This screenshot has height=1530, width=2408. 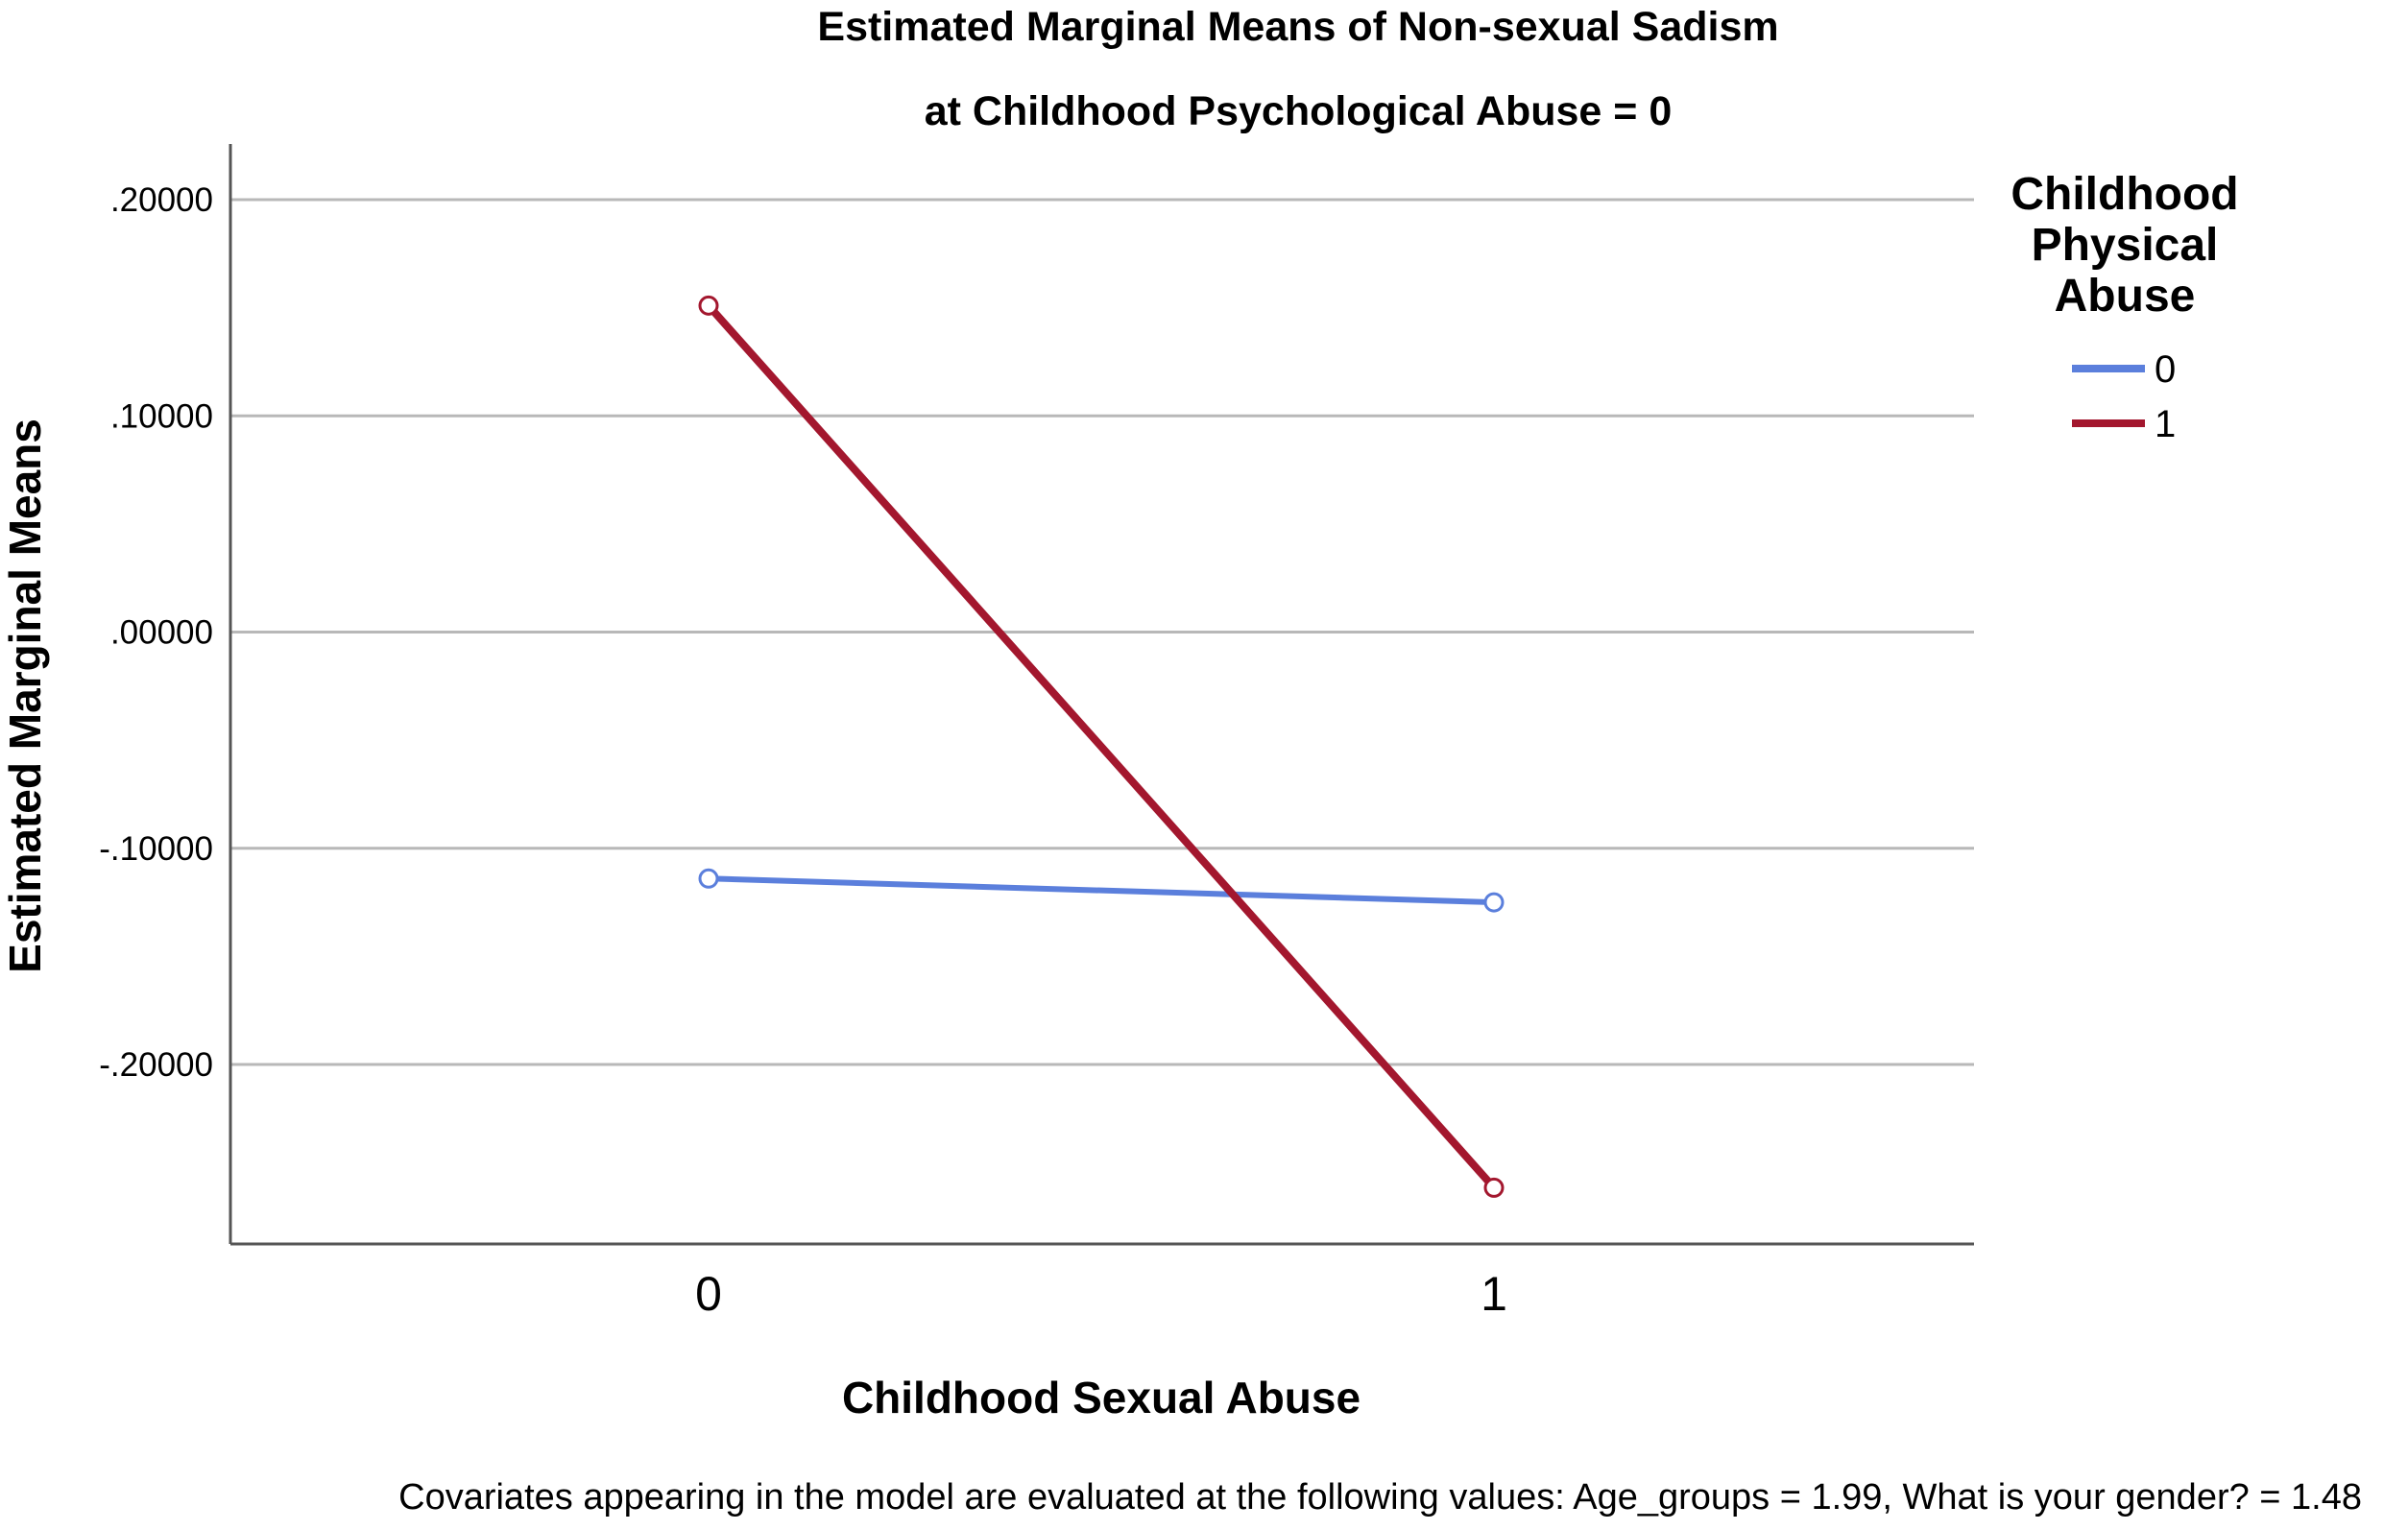 What do you see at coordinates (1102, 1398) in the screenshot?
I see `x-axis-label: Childhood Sexual Abuse` at bounding box center [1102, 1398].